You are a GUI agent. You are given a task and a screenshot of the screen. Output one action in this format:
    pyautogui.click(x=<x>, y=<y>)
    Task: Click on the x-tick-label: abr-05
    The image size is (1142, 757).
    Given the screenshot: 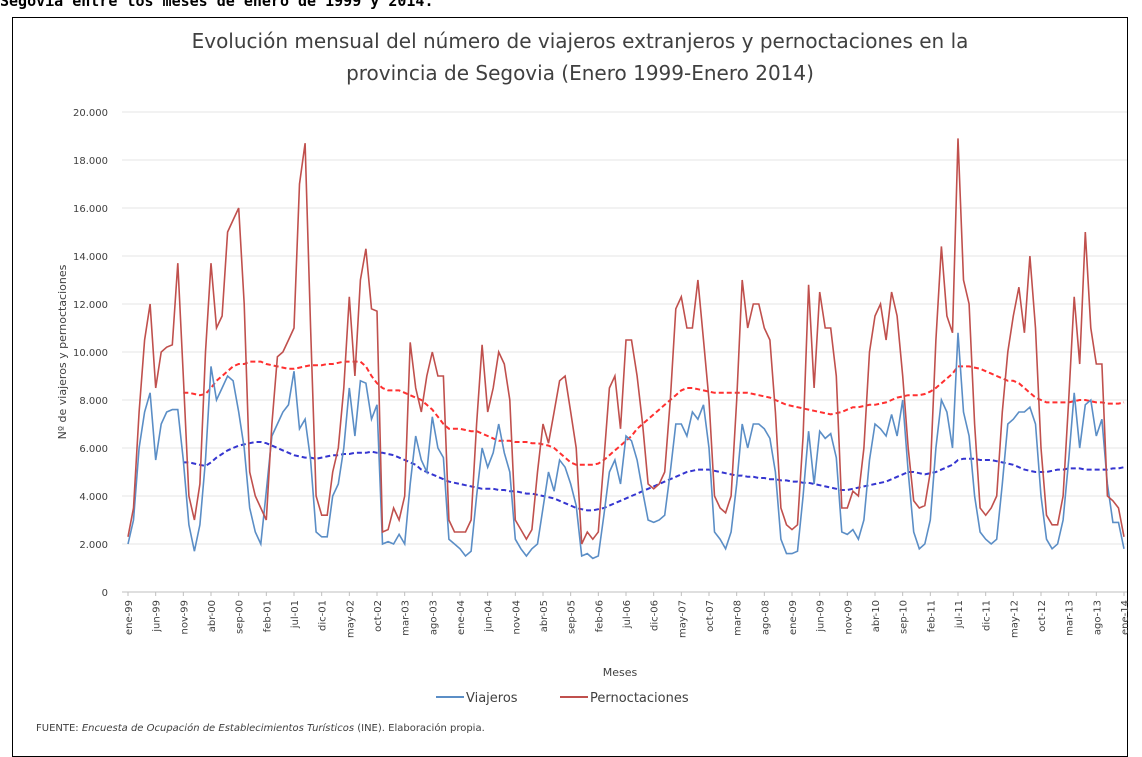 What is the action you would take?
    pyautogui.click(x=544, y=616)
    